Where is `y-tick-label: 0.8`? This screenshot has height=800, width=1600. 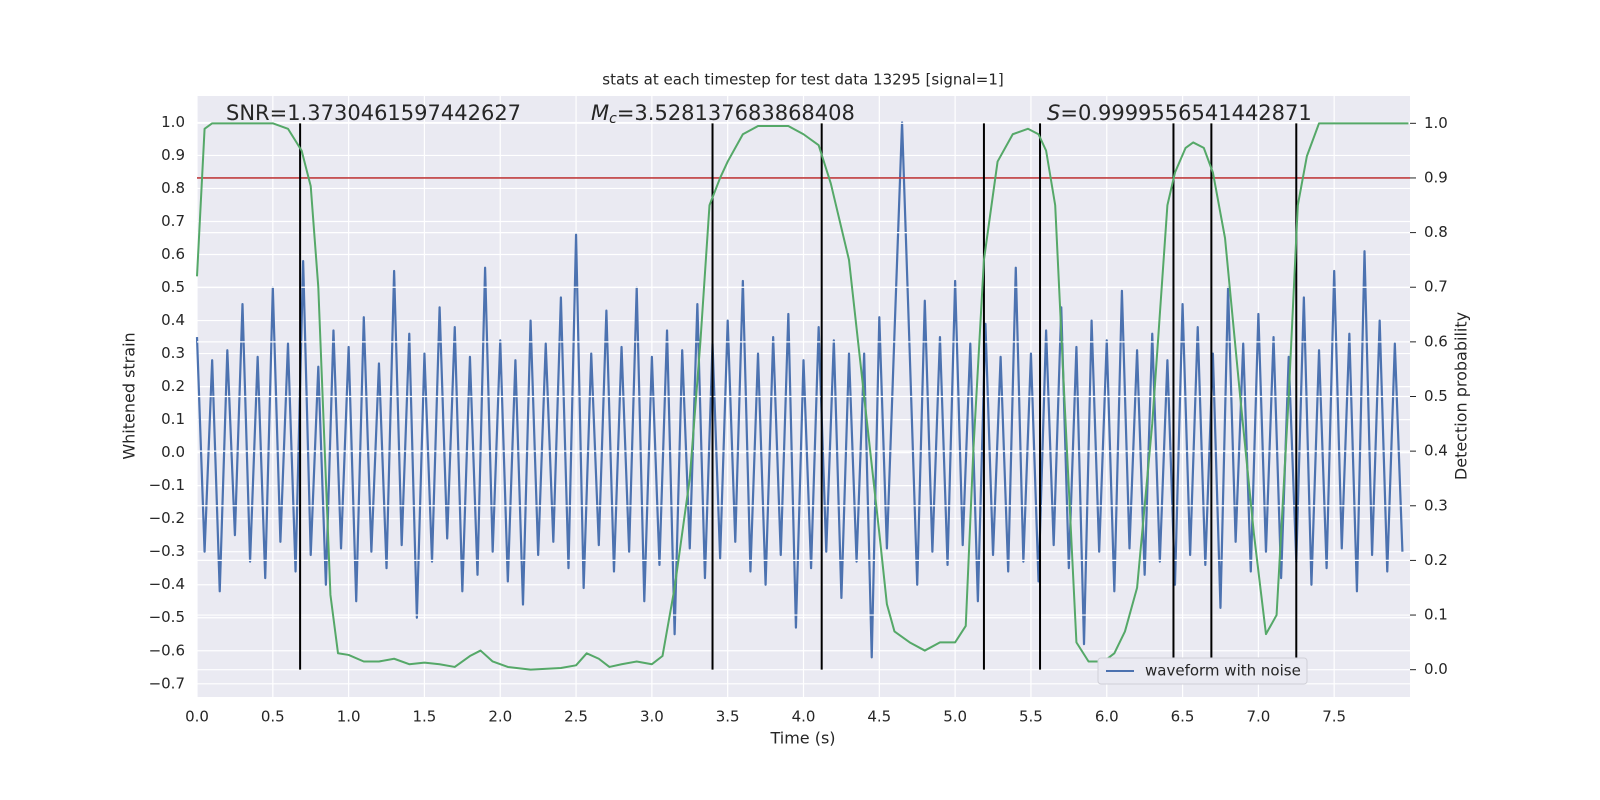
y-tick-label: 0.8 is located at coordinates (173, 188).